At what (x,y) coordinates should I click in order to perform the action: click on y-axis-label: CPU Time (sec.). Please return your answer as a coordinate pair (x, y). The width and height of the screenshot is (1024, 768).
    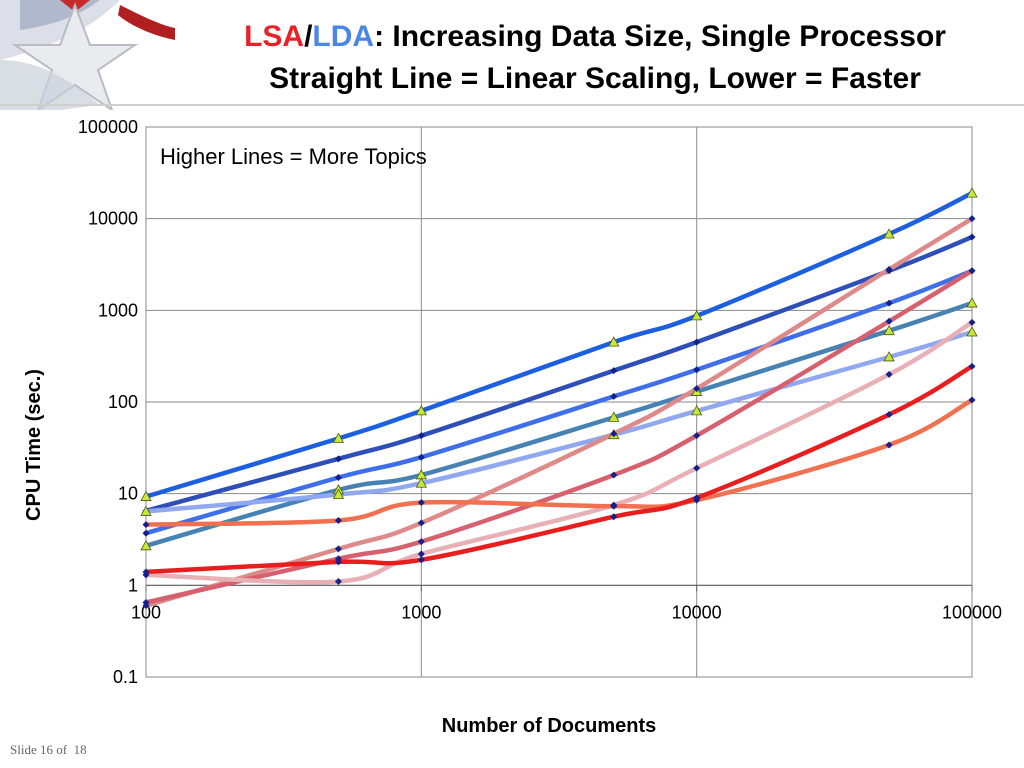
    Looking at the image, I should click on (34, 445).